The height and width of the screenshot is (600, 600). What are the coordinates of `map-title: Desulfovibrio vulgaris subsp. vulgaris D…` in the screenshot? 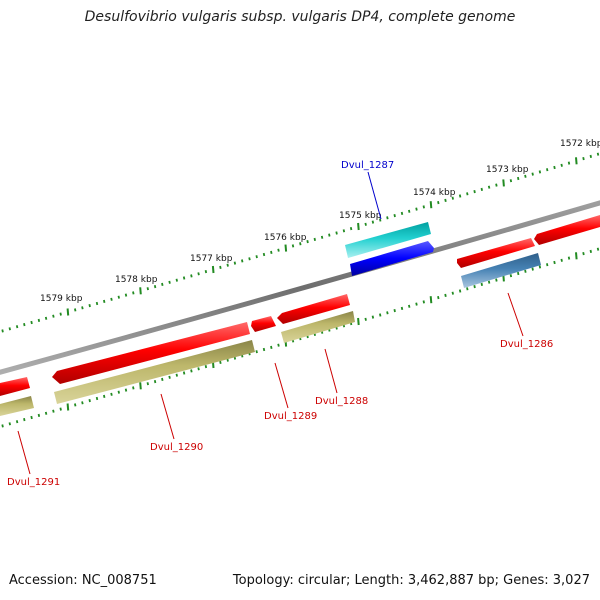 It's located at (300, 17).